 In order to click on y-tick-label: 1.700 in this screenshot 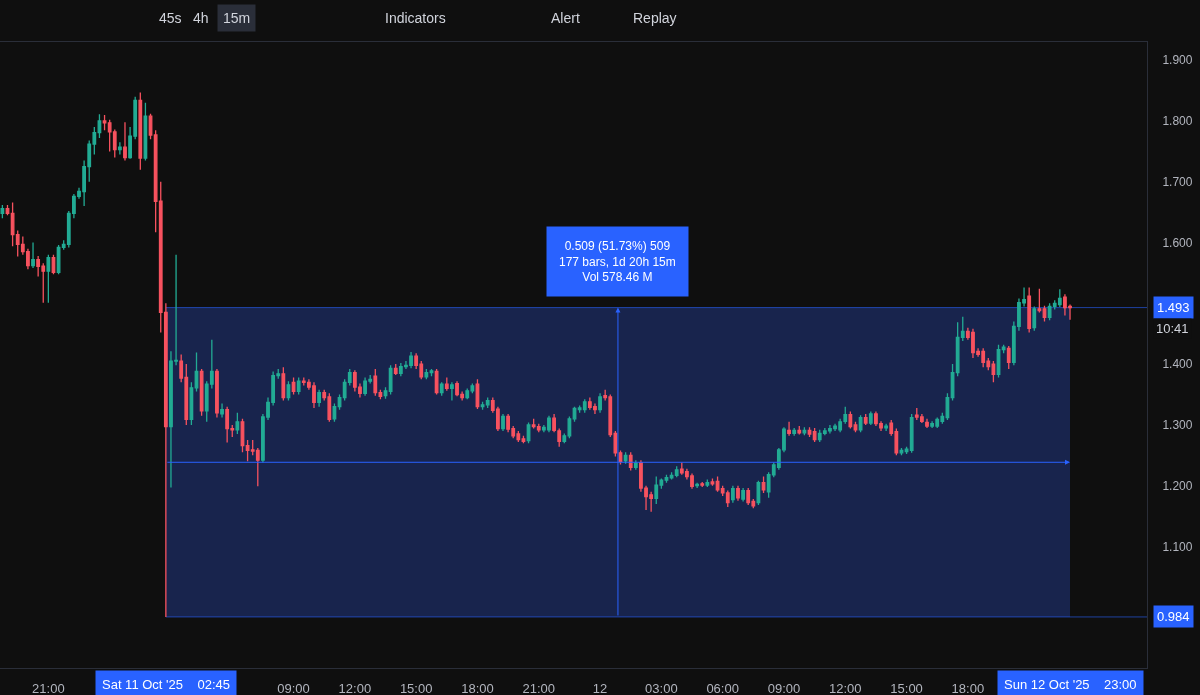, I will do `click(1177, 181)`.